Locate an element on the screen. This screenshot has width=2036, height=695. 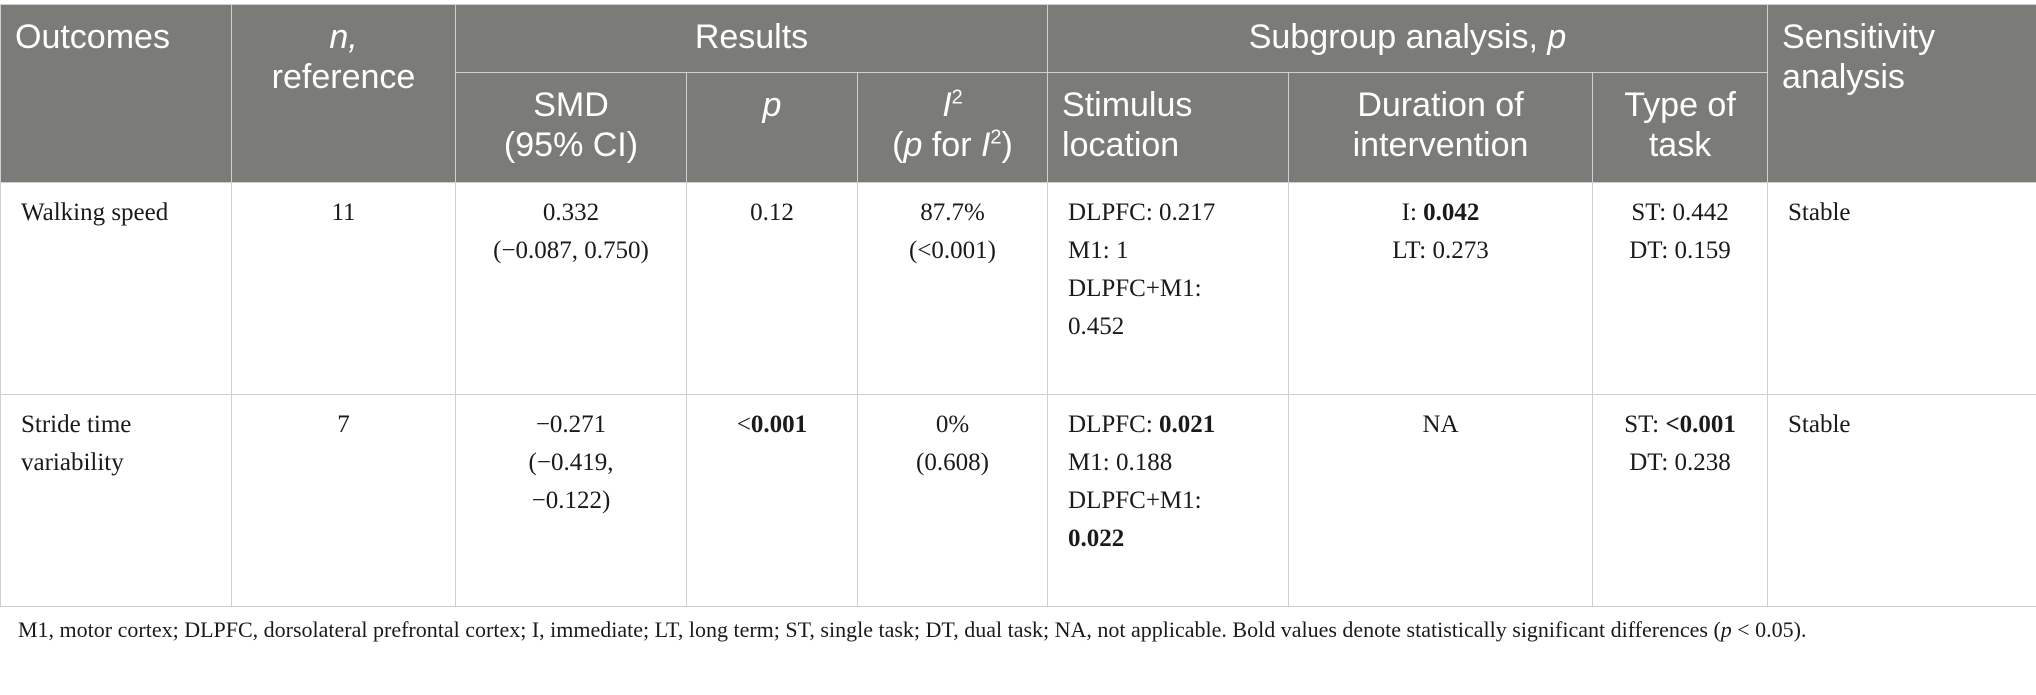
header-p: p is located at coordinates (772, 127).